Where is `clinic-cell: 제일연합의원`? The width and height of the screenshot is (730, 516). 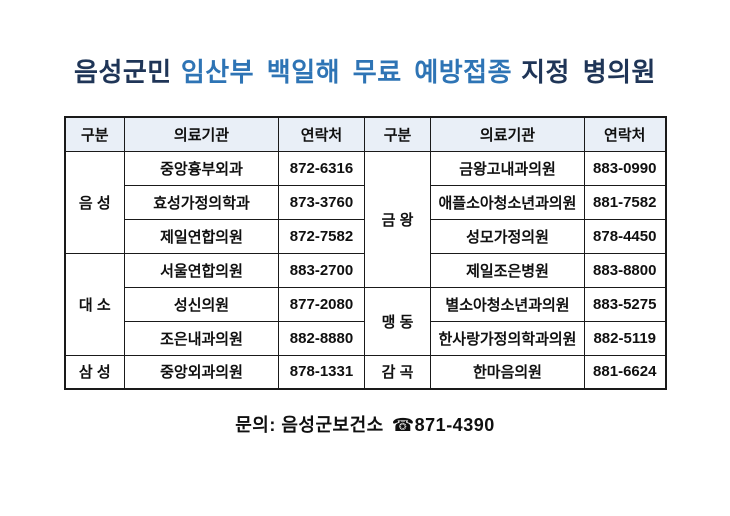 clinic-cell: 제일연합의원 is located at coordinates (201, 236).